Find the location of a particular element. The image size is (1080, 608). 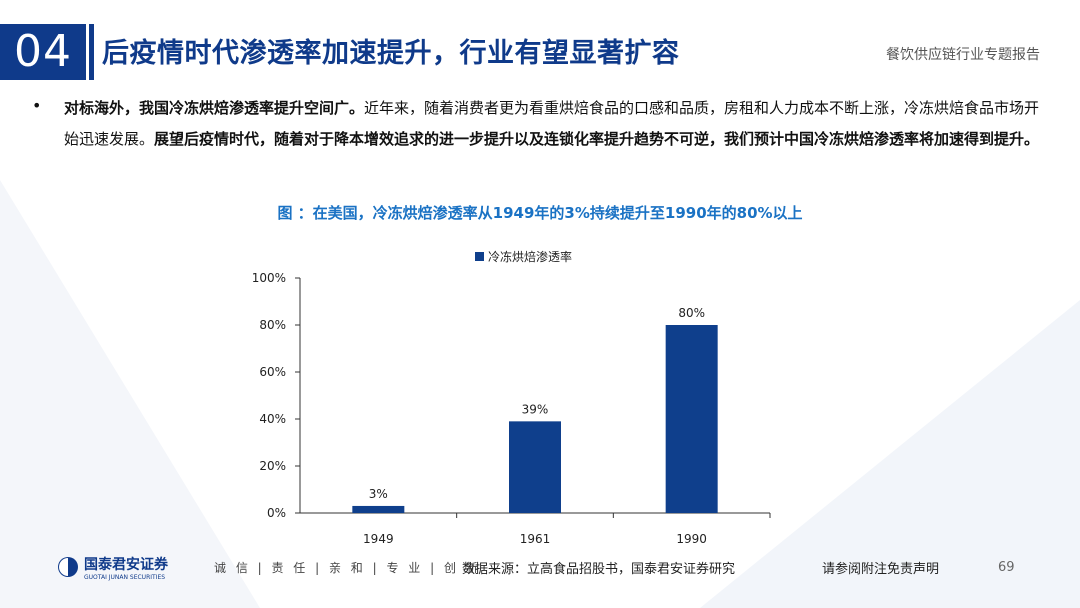

data-label: 3% is located at coordinates (378, 494).